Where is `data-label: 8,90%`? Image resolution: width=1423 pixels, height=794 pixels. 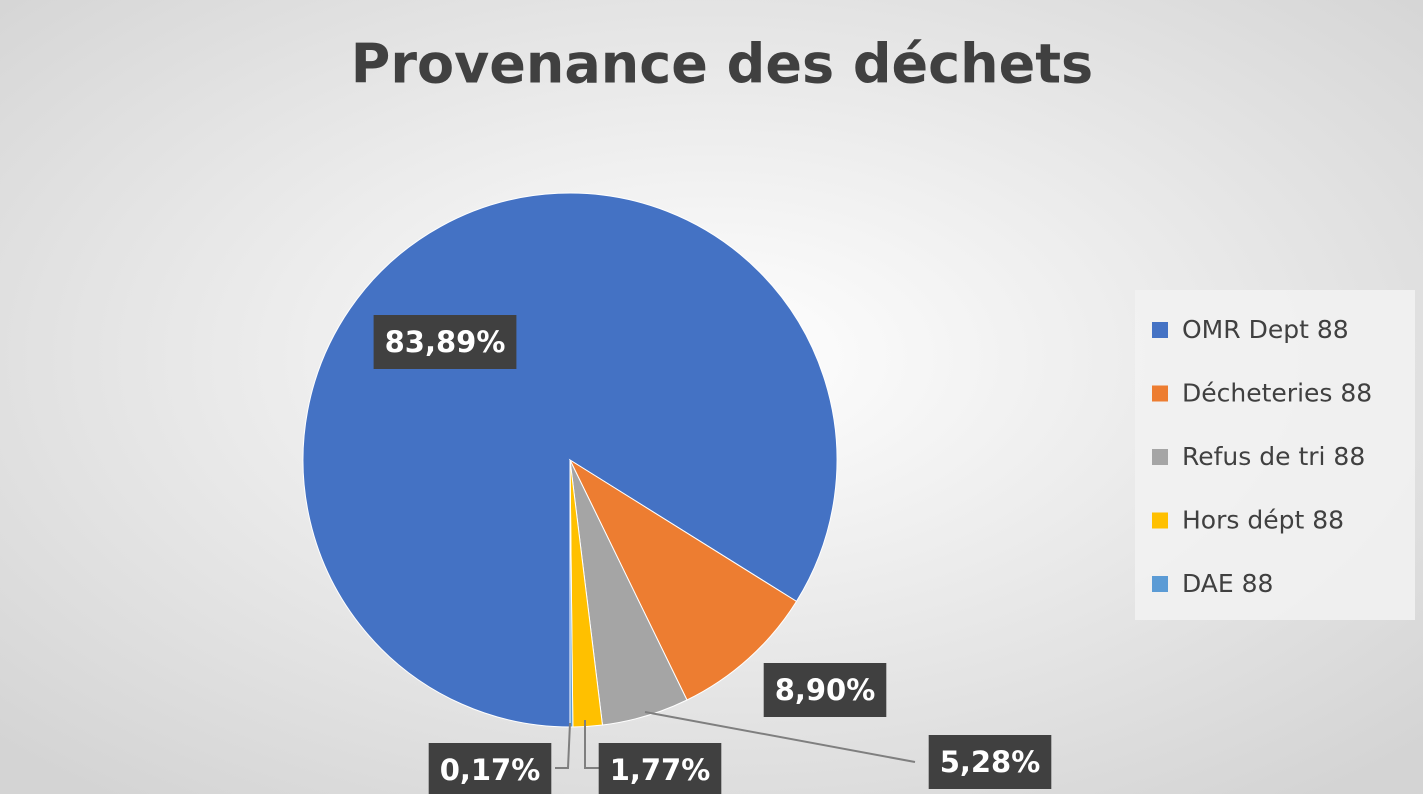
data-label: 8,90% is located at coordinates (825, 690).